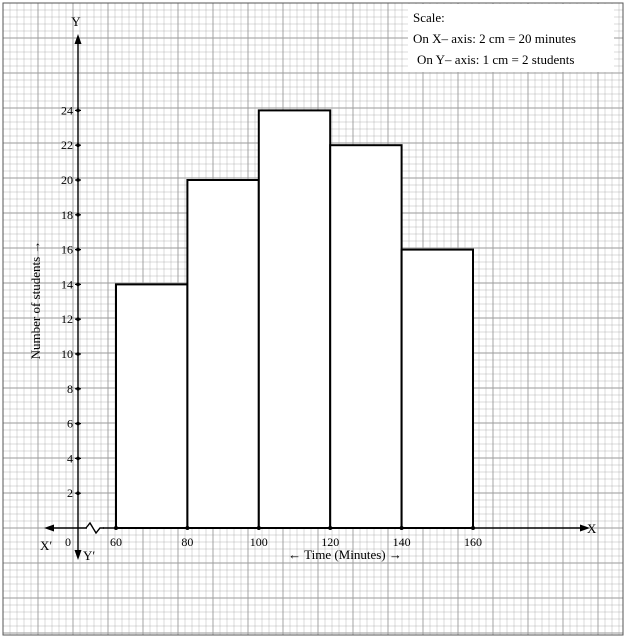  I want to click on y-tick-label: 4, so click(70, 458).